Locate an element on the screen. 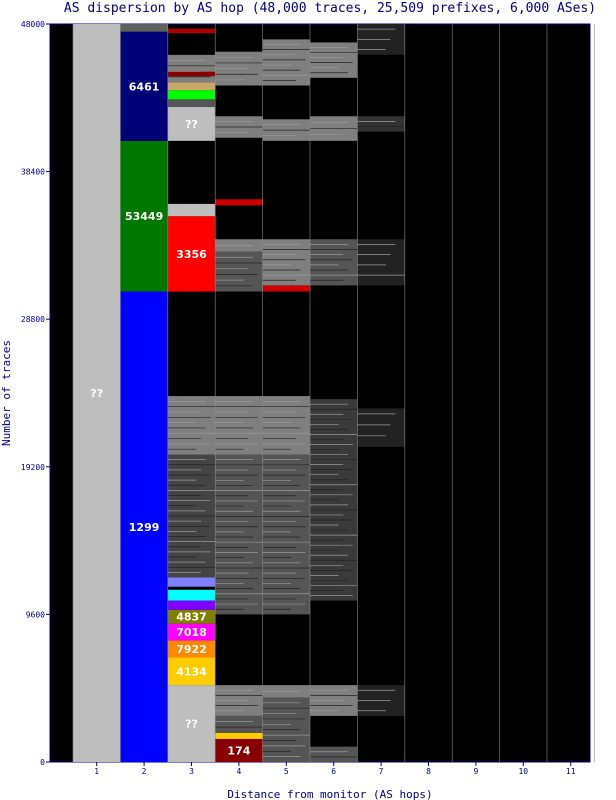 The image size is (616, 800). x-axis: 1 2 3 4 5 6 7 8 9 10 11 is located at coordinates (335, 769).